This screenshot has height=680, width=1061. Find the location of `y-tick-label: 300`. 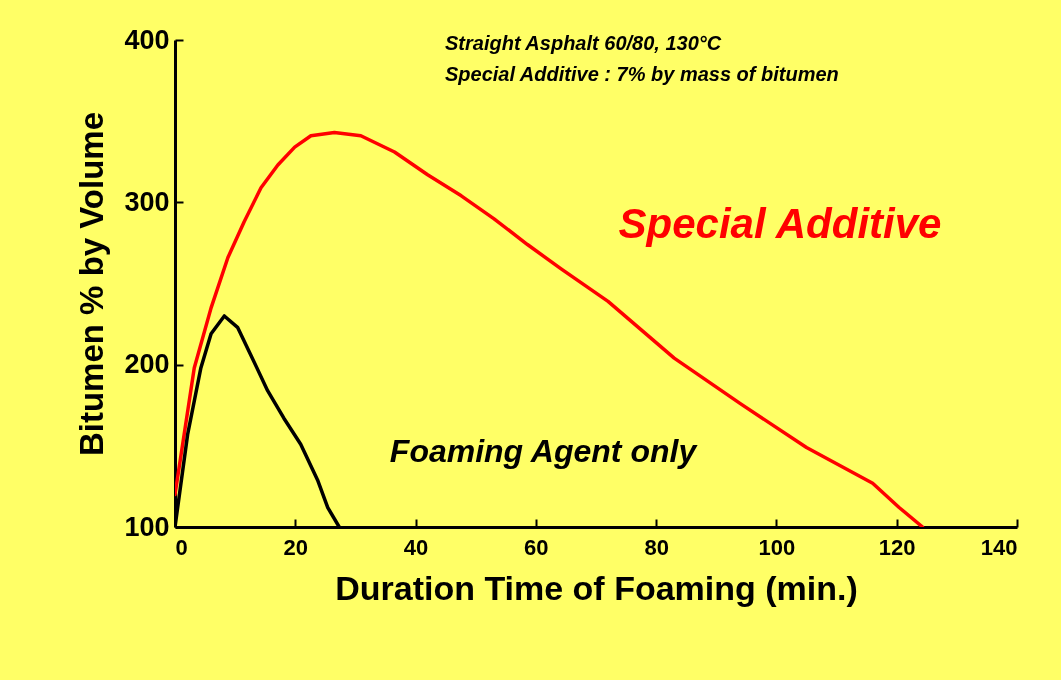

y-tick-label: 300 is located at coordinates (147, 201).